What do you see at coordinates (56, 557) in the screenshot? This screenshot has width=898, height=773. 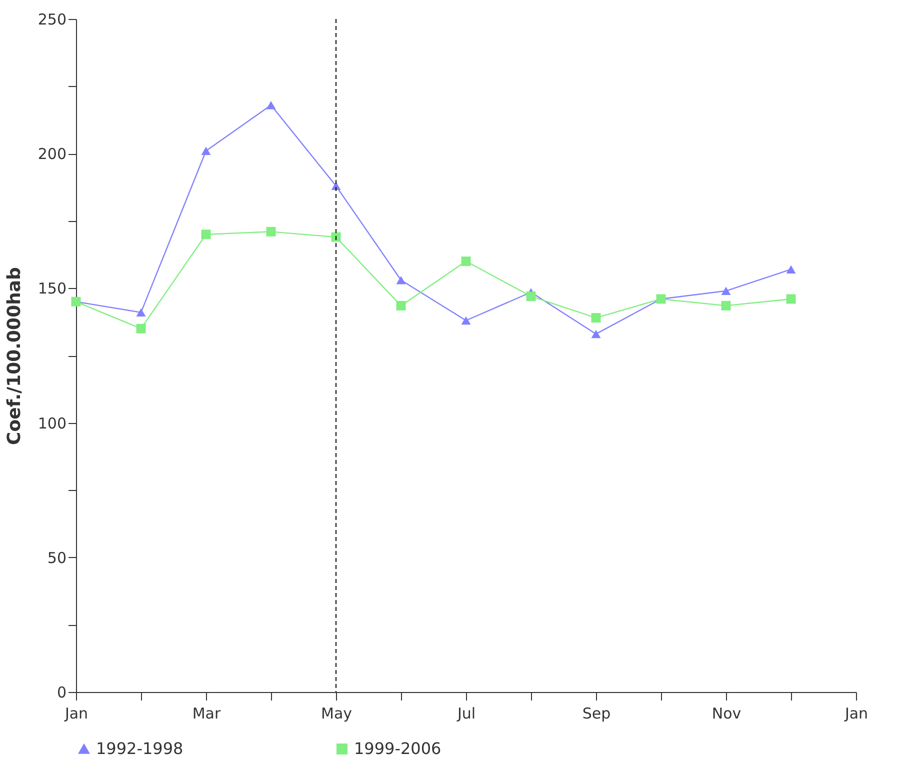 I see `y-tick-label: 50` at bounding box center [56, 557].